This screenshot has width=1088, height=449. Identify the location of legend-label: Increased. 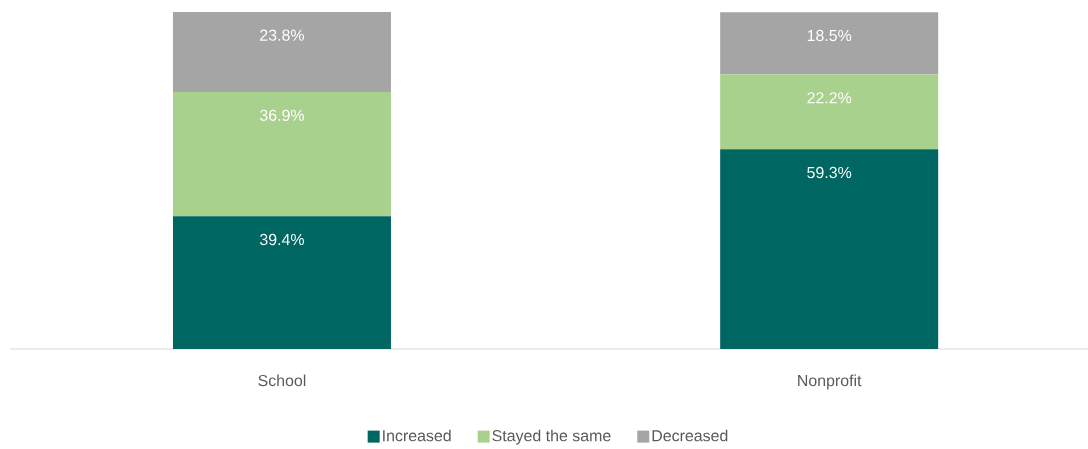
(417, 435).